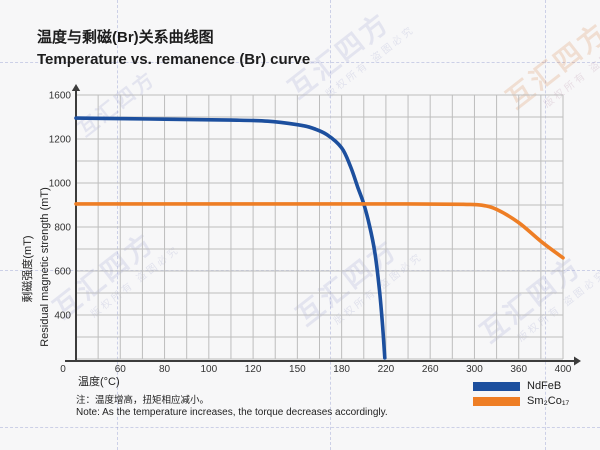  Describe the element at coordinates (62, 228) in the screenshot. I see `y-tick-label: 800` at that location.